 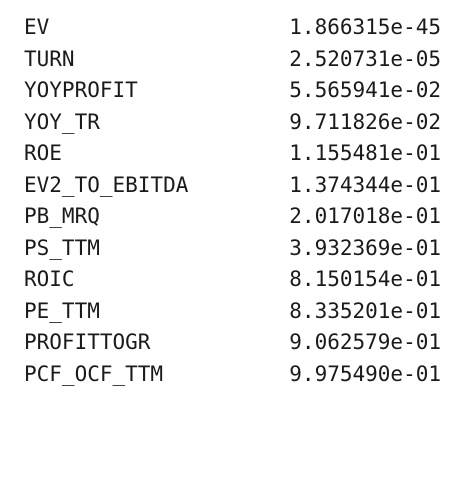 I want to click on output-row: PB_MRQ 2.017018e-01, so click(x=234, y=217).